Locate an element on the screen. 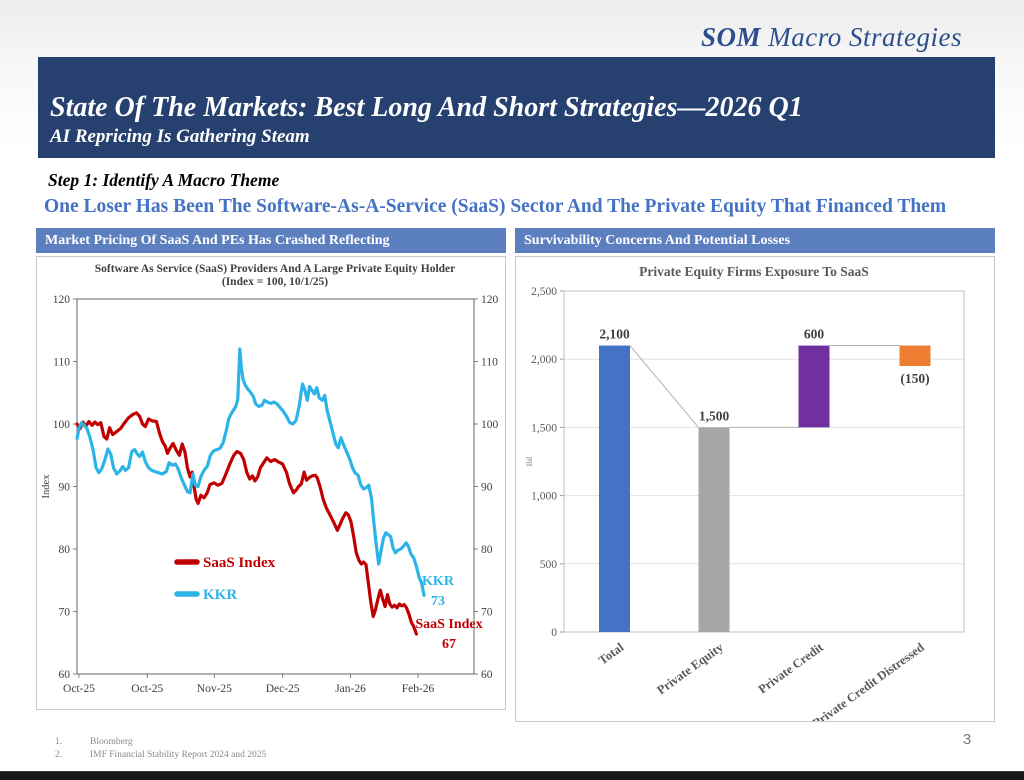 The image size is (1024, 780). svg-text: 0 is located at coordinates (554, 633).